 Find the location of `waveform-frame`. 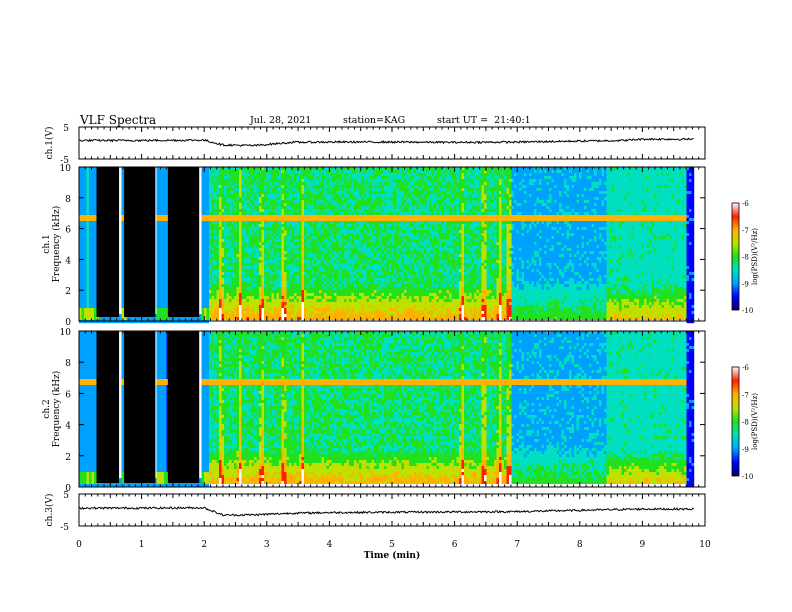

waveform-frame is located at coordinates (392, 510).